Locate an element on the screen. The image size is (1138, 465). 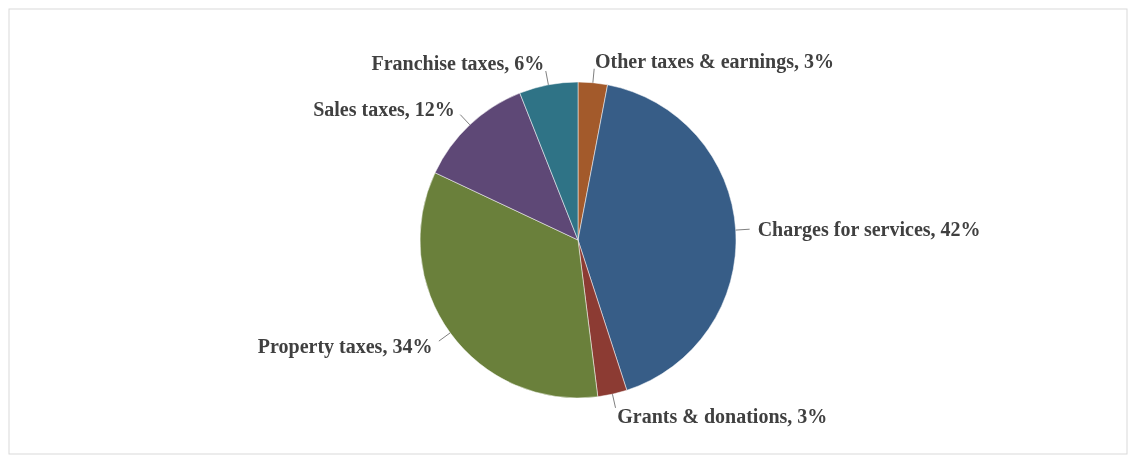
slice-label: Grants & donations, 3% is located at coordinates (722, 415).